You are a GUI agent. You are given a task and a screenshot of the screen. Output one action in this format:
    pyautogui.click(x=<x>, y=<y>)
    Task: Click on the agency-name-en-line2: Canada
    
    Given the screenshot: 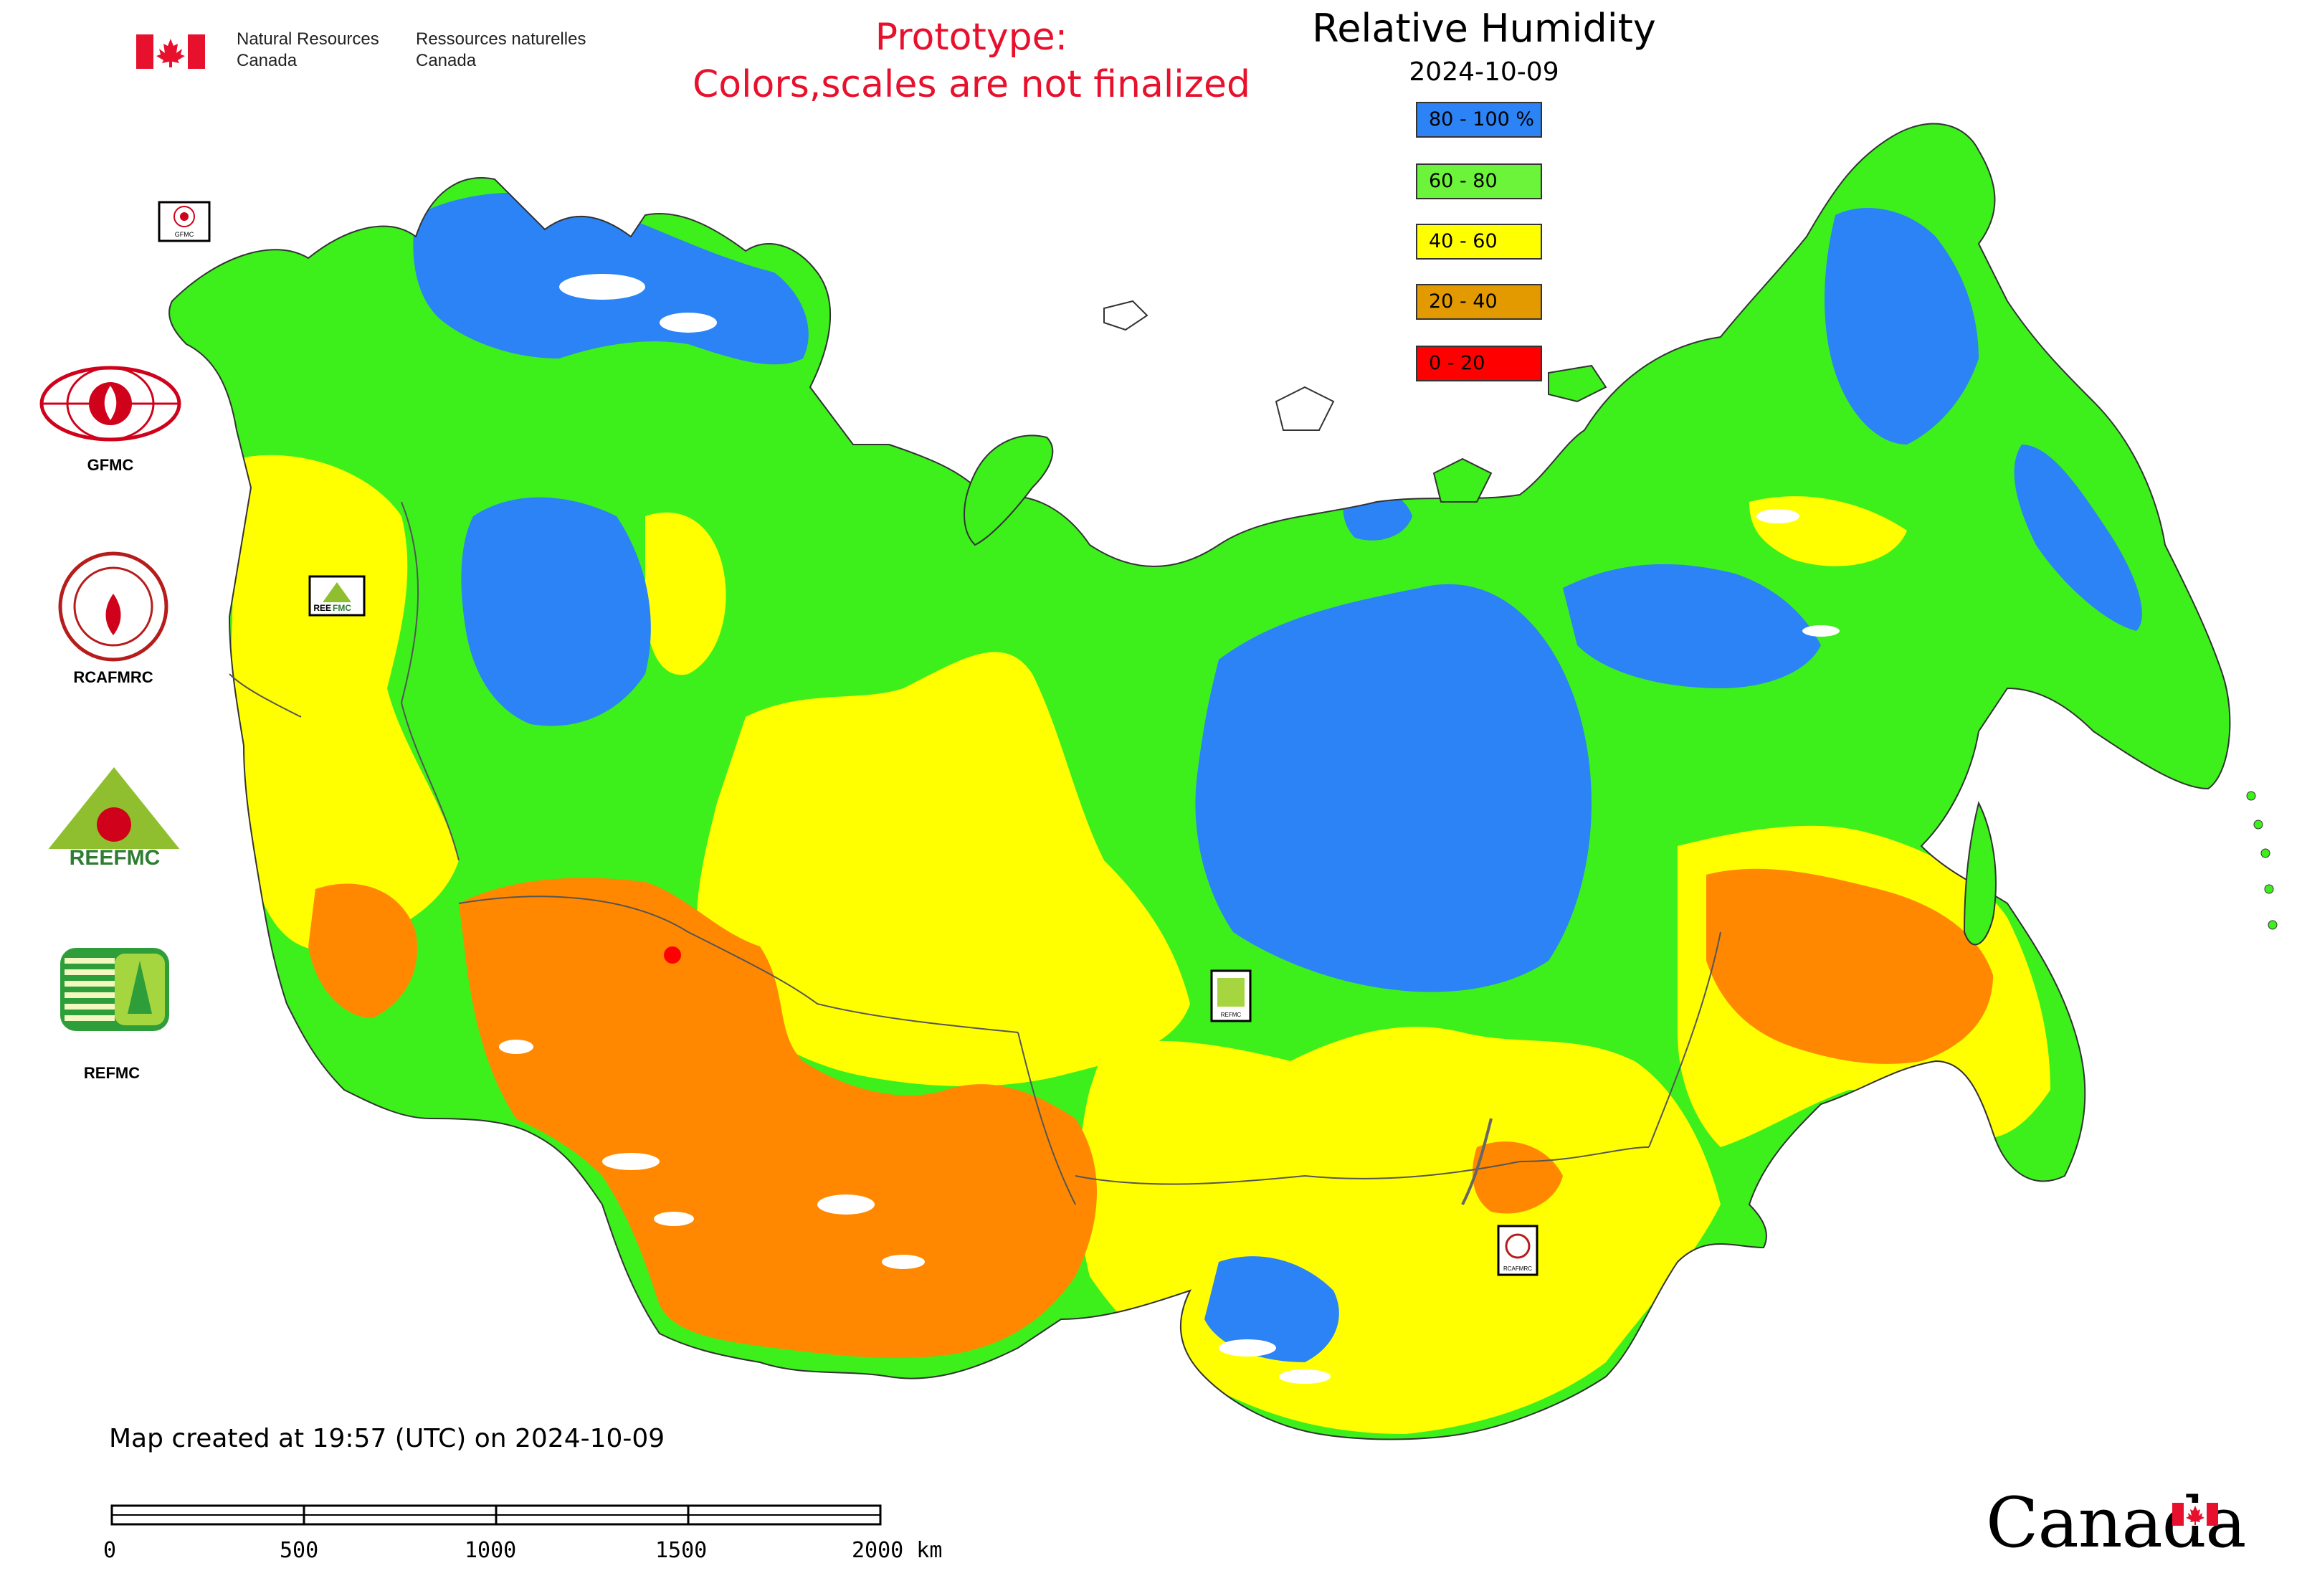 What is the action you would take?
    pyautogui.click(x=268, y=60)
    